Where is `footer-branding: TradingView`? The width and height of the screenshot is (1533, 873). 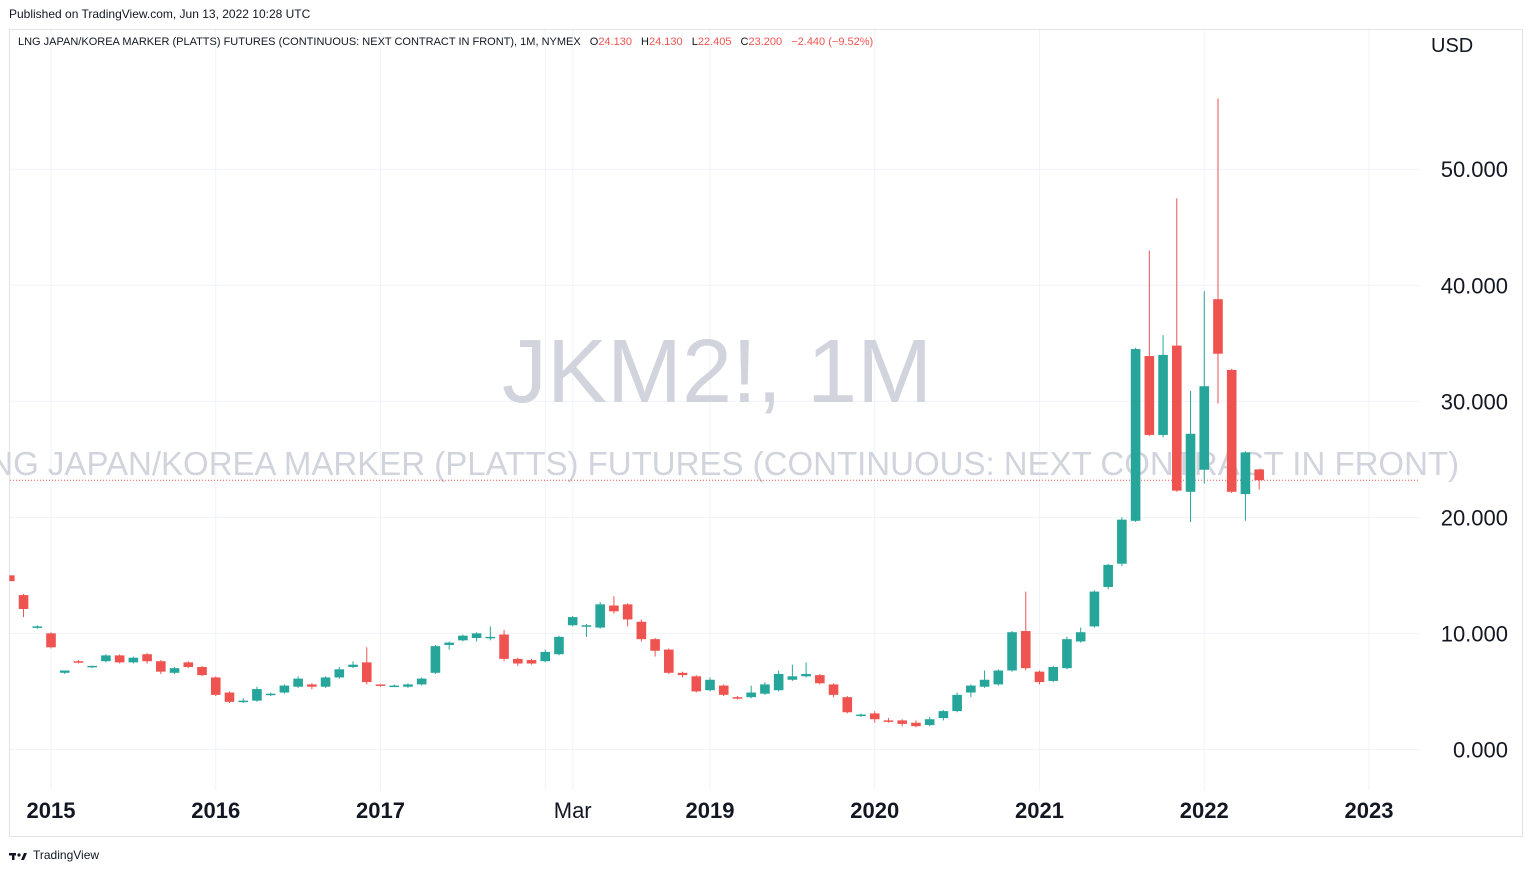 footer-branding: TradingView is located at coordinates (54, 855).